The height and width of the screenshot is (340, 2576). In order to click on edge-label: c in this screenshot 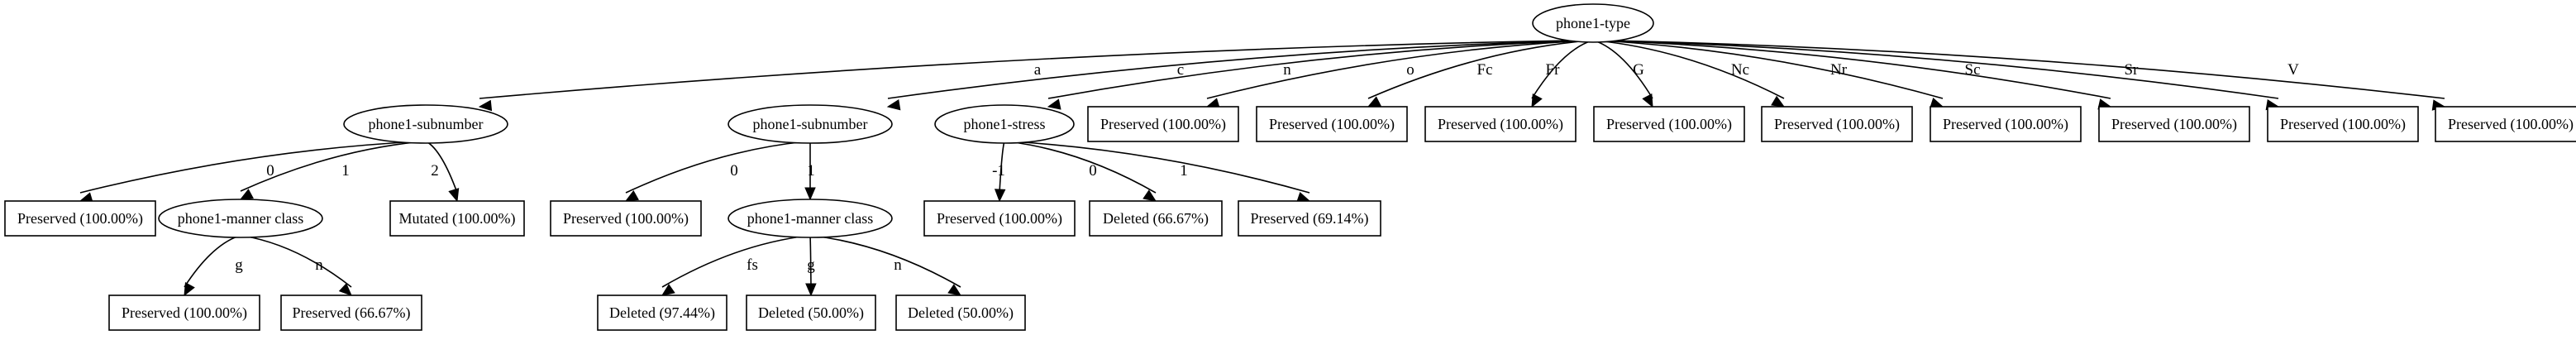, I will do `click(1180, 70)`.